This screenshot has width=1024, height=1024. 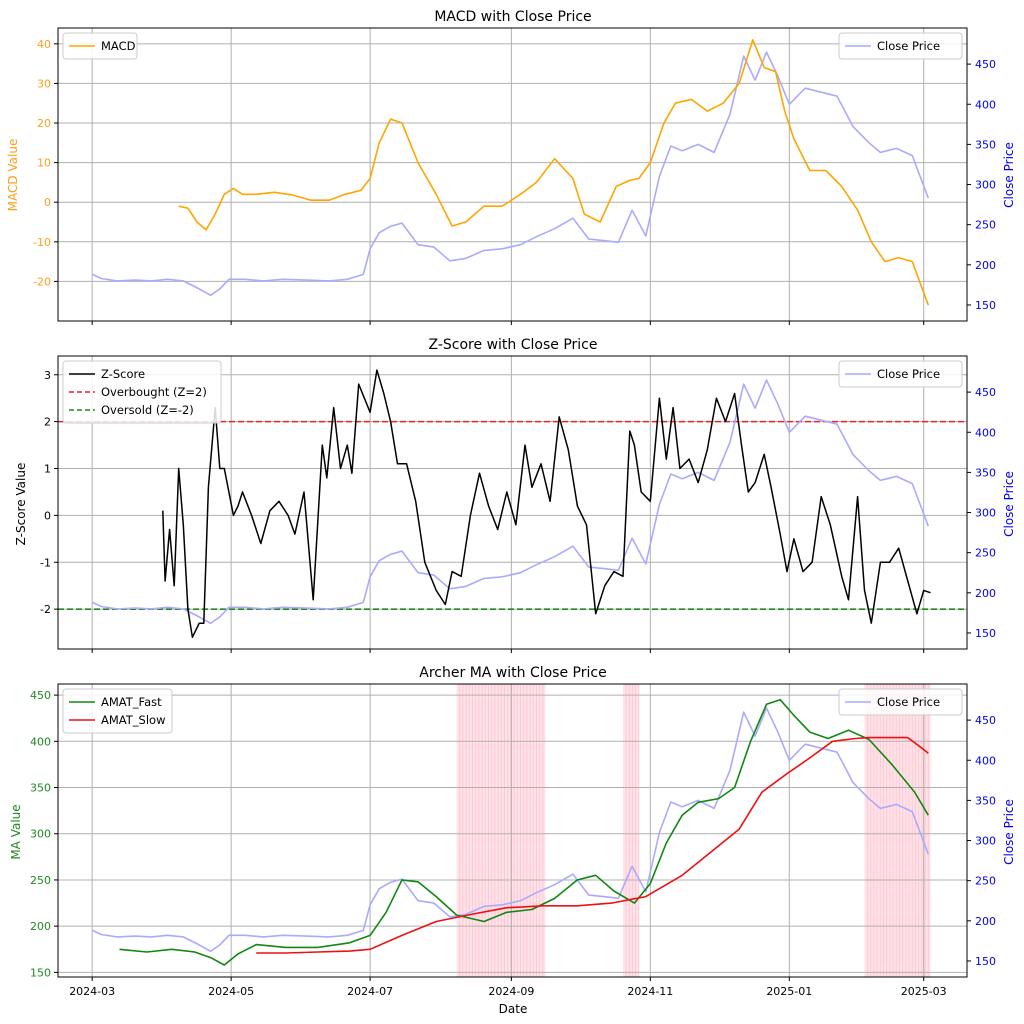 What do you see at coordinates (13, 175) in the screenshot?
I see `ylabel-left-macd: MACD Value` at bounding box center [13, 175].